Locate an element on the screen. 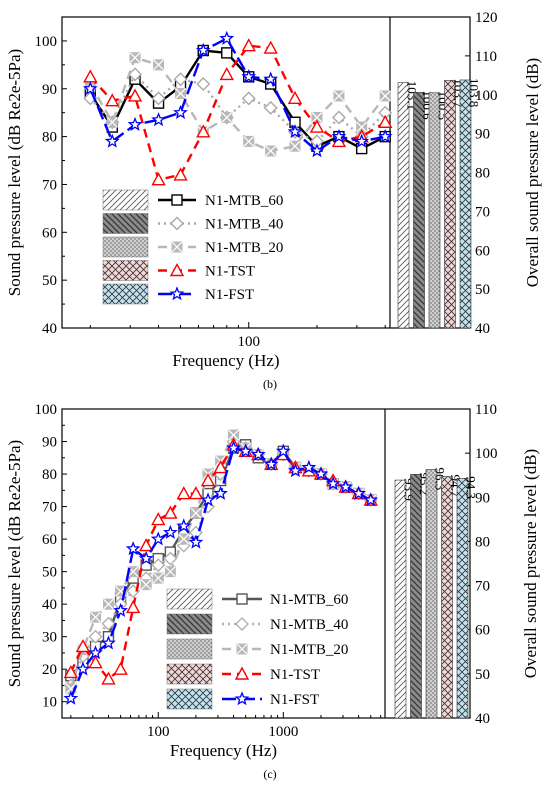  y-axis-ticks: 40 50 60 70 80 90 100 is located at coordinates (51, 185).